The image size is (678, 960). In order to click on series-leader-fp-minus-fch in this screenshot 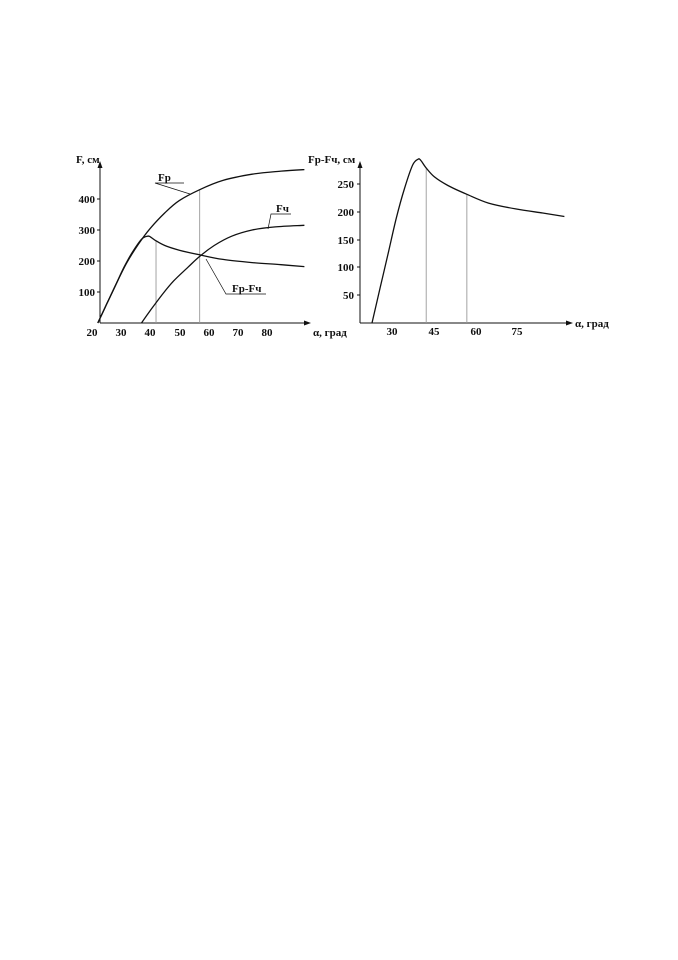, I will do `click(235, 276)`.